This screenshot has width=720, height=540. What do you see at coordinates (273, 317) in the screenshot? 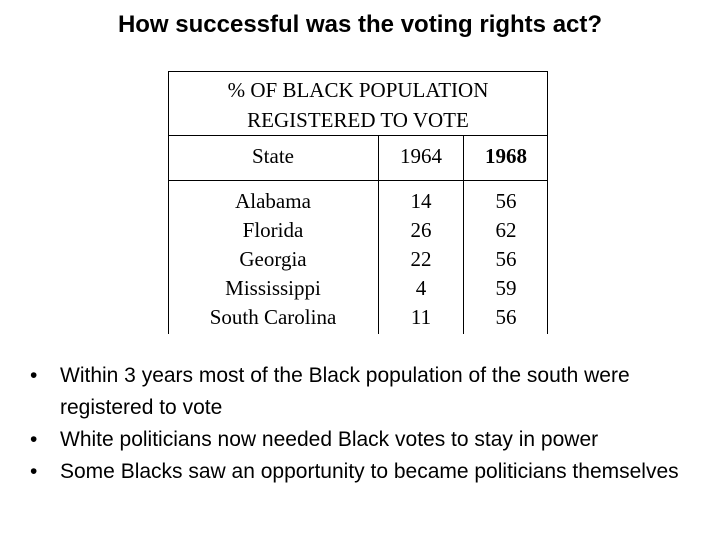
I see `table-cell-state: South Carolina` at bounding box center [273, 317].